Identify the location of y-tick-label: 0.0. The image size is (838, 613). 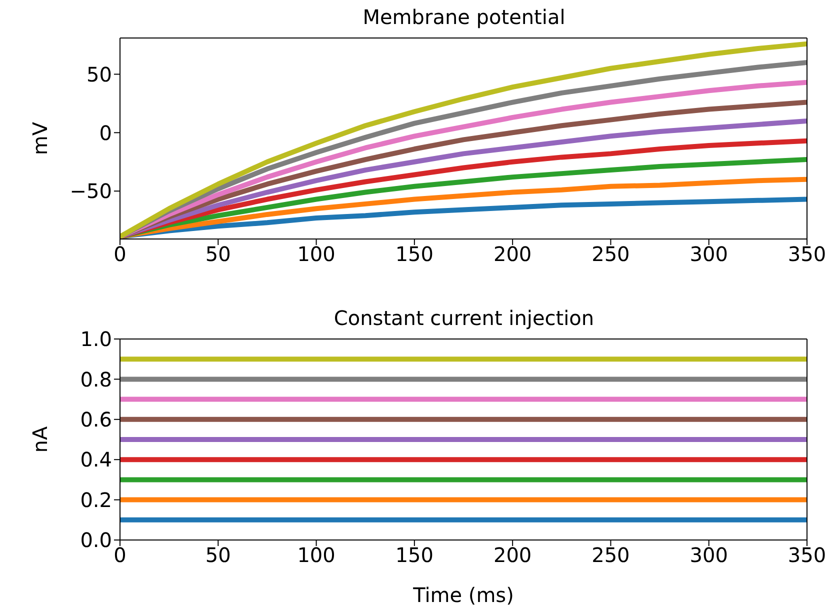
(96, 540).